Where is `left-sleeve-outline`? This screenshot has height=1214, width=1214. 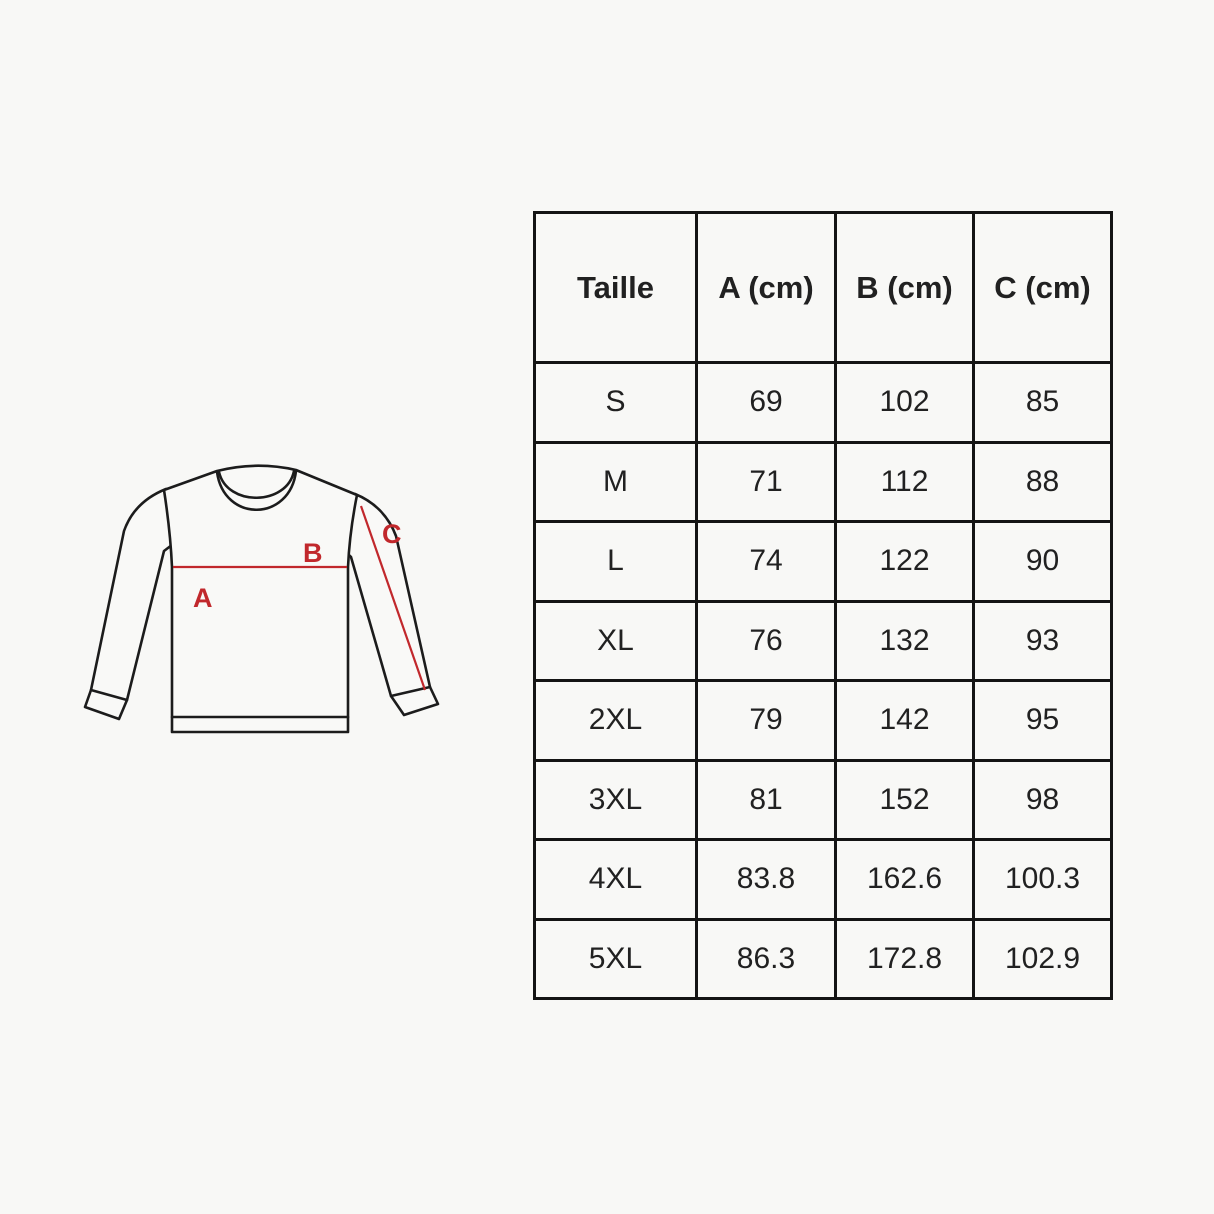 left-sleeve-outline is located at coordinates (133, 604).